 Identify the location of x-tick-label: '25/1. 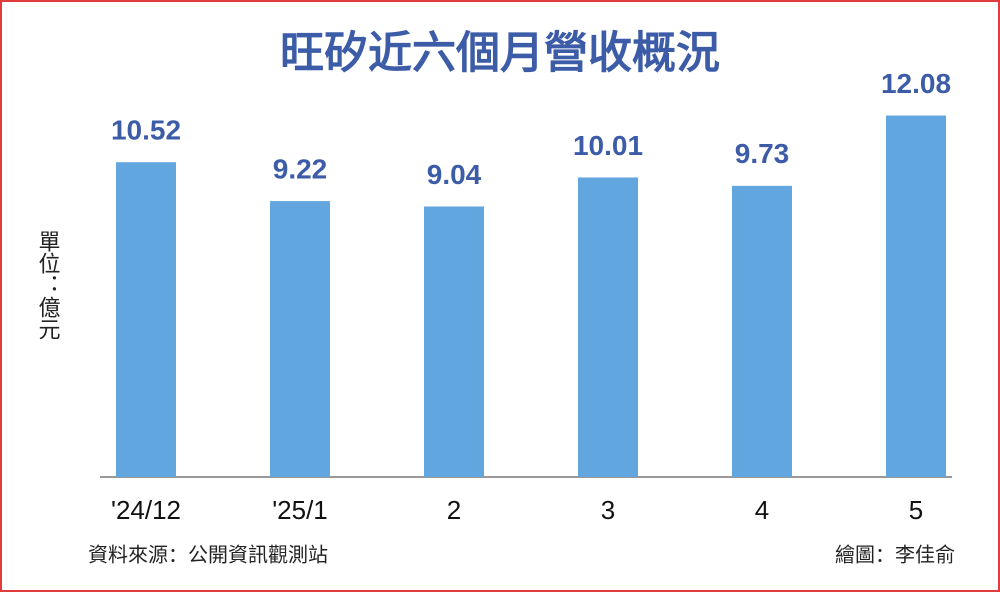
(300, 510).